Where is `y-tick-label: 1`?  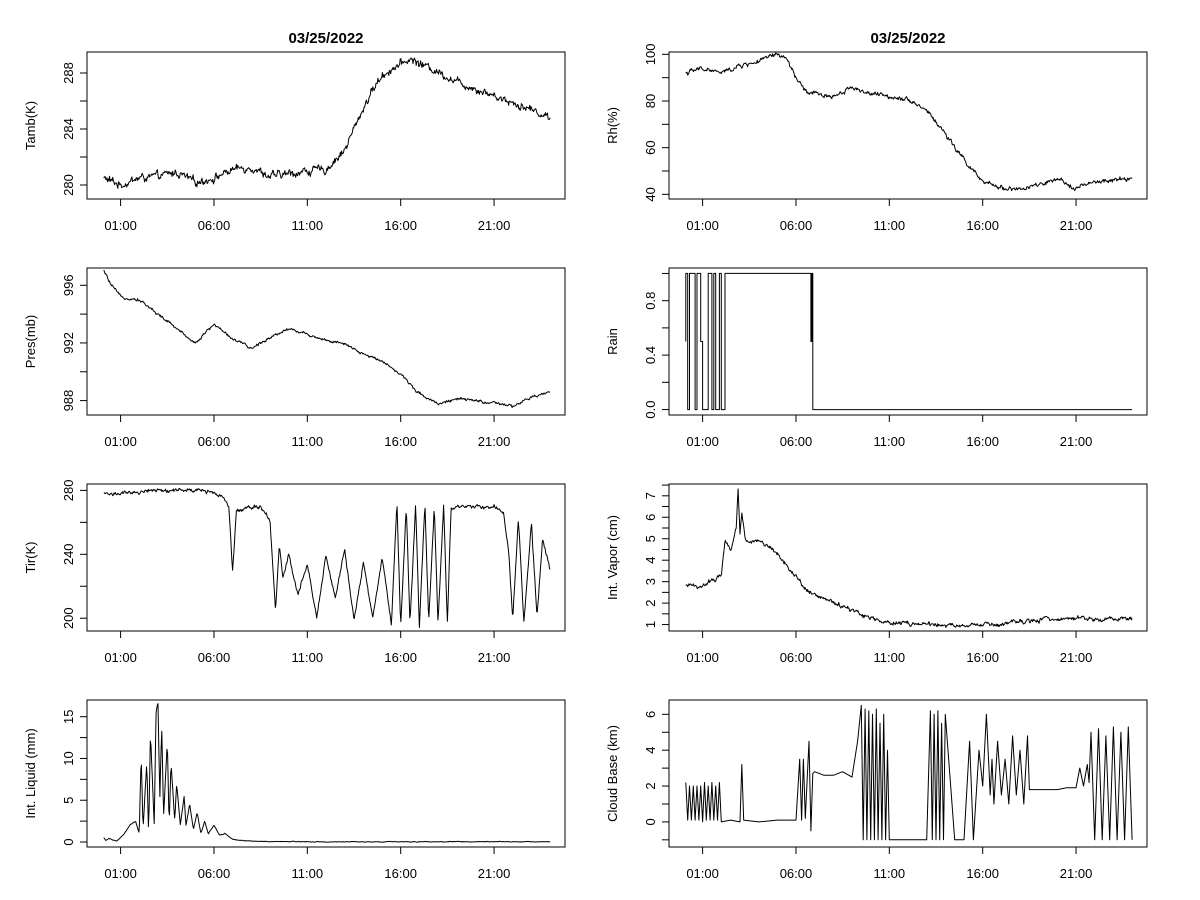
y-tick-label: 1 is located at coordinates (650, 624).